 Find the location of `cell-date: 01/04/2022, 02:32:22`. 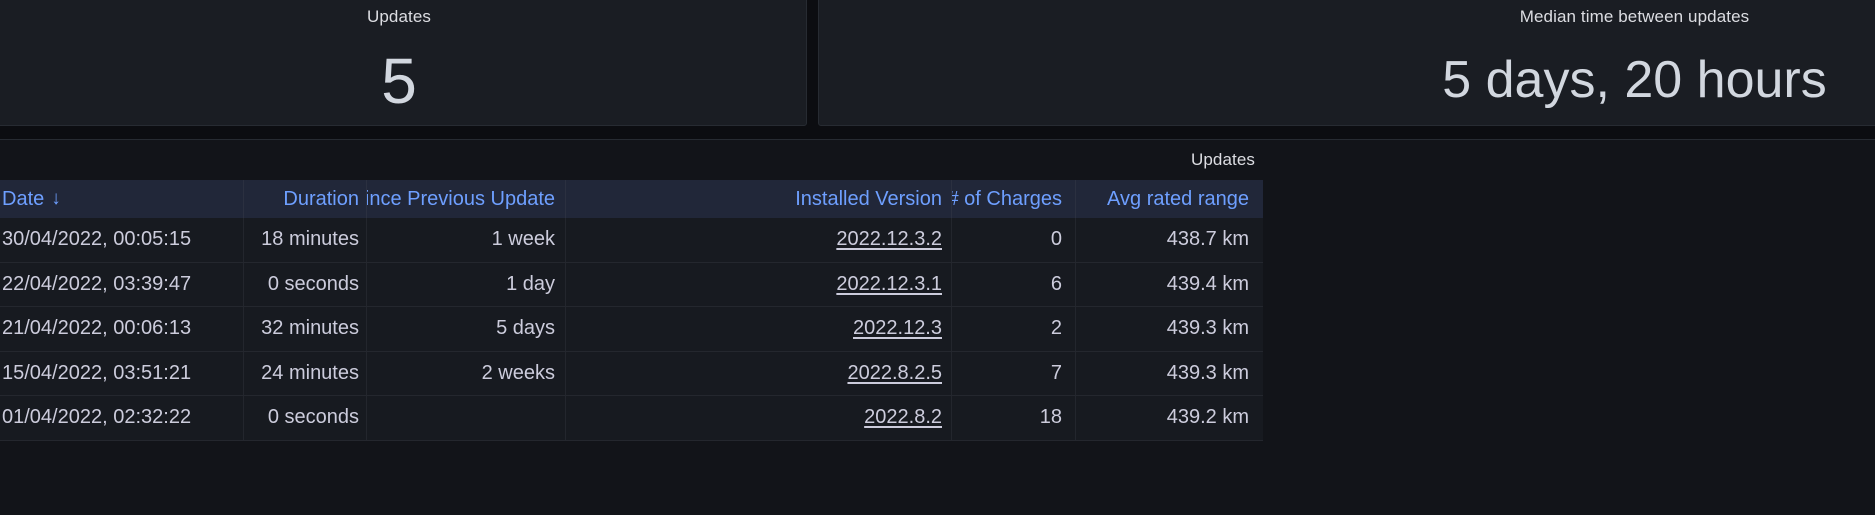

cell-date: 01/04/2022, 02:32:22 is located at coordinates (122, 418).